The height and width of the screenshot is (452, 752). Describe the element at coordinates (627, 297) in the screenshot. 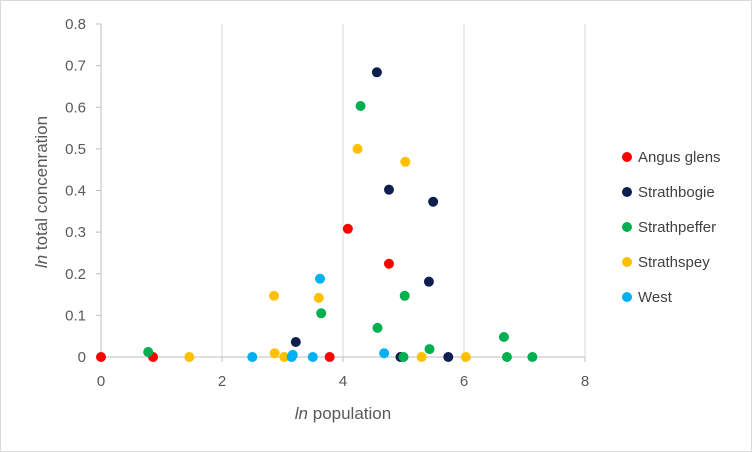

I see `legend-marker-west` at that location.